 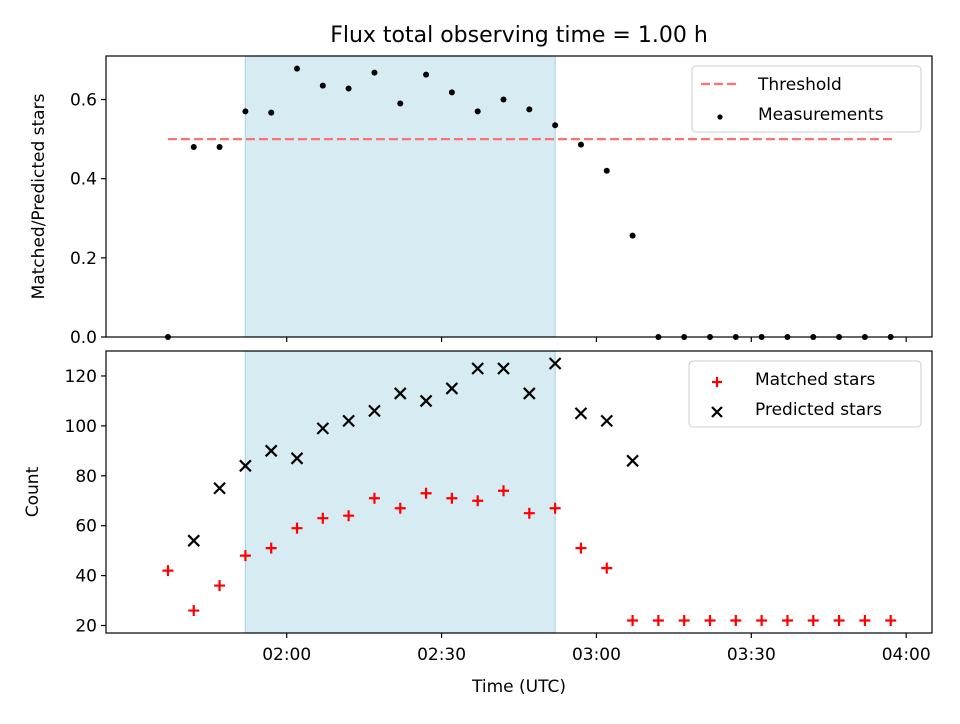 What do you see at coordinates (818, 410) in the screenshot?
I see `legend-label: Predicted stars` at bounding box center [818, 410].